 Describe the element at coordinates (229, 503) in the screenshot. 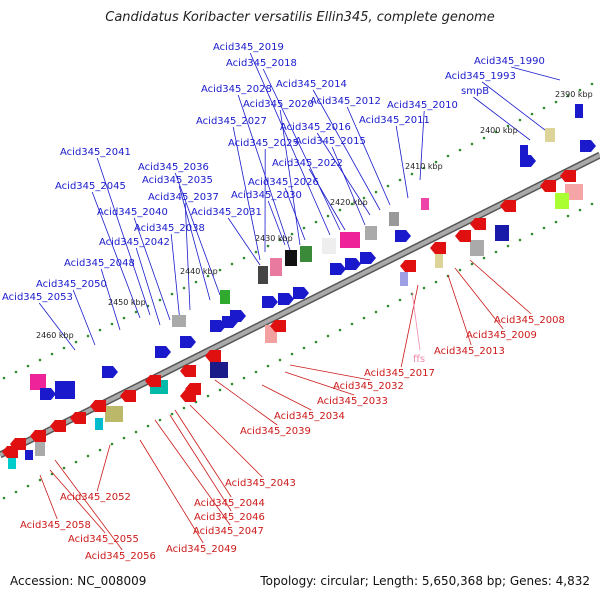

I see `minus-gene-label: Acid345_2044` at that location.